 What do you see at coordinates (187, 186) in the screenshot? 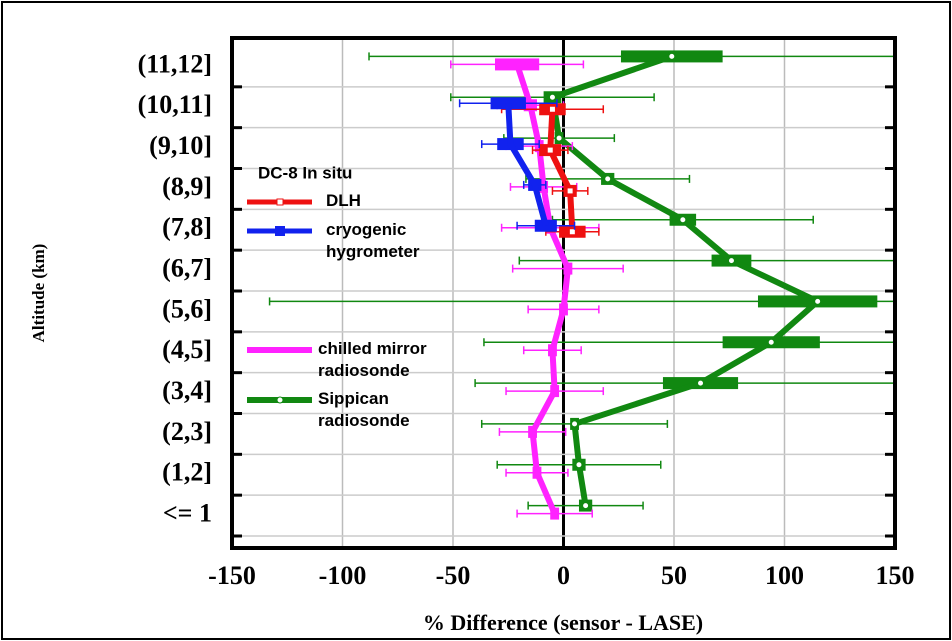
I see `y-tick-label: (8,9]` at bounding box center [187, 186].